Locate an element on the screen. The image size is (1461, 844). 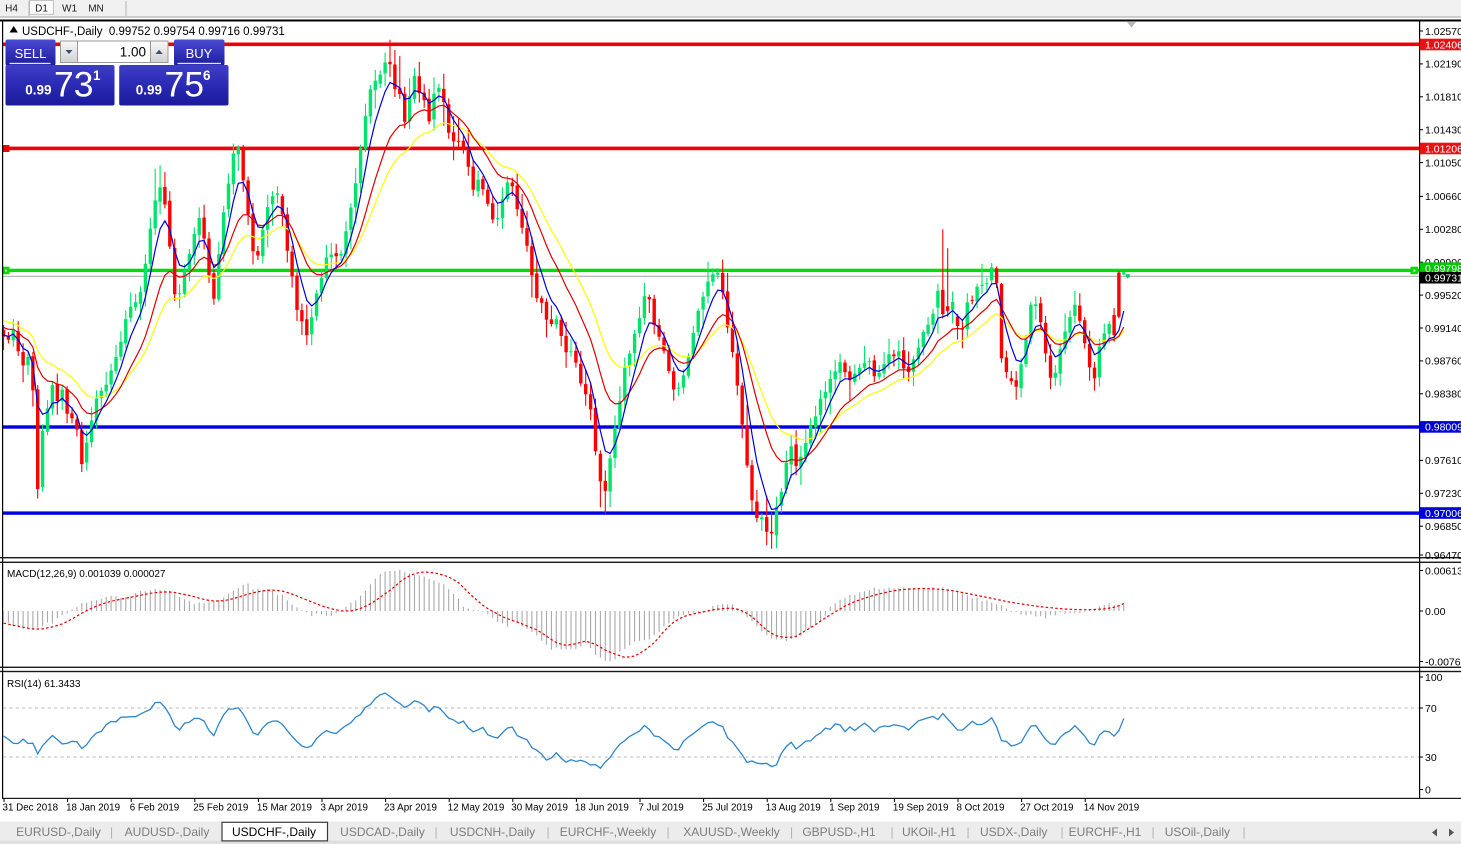
svg-text: AUDUSD-,Daily is located at coordinates (167, 832).